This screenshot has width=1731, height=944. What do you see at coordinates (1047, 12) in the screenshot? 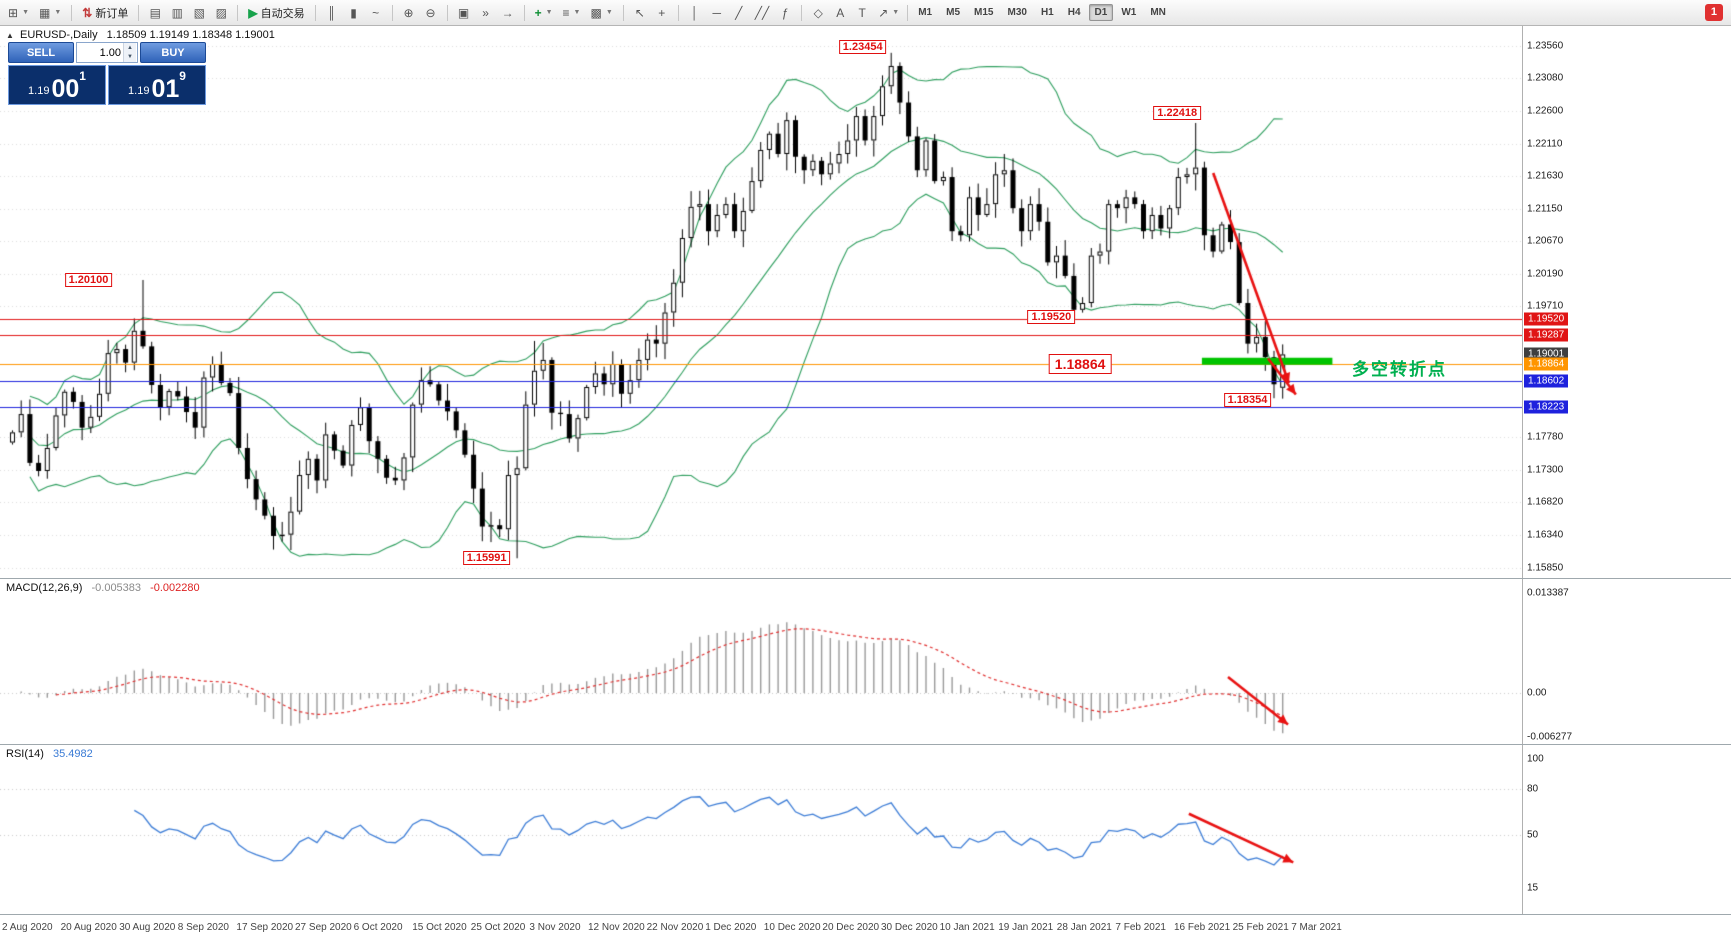
I see `timeframe-h1: H1` at bounding box center [1047, 12].